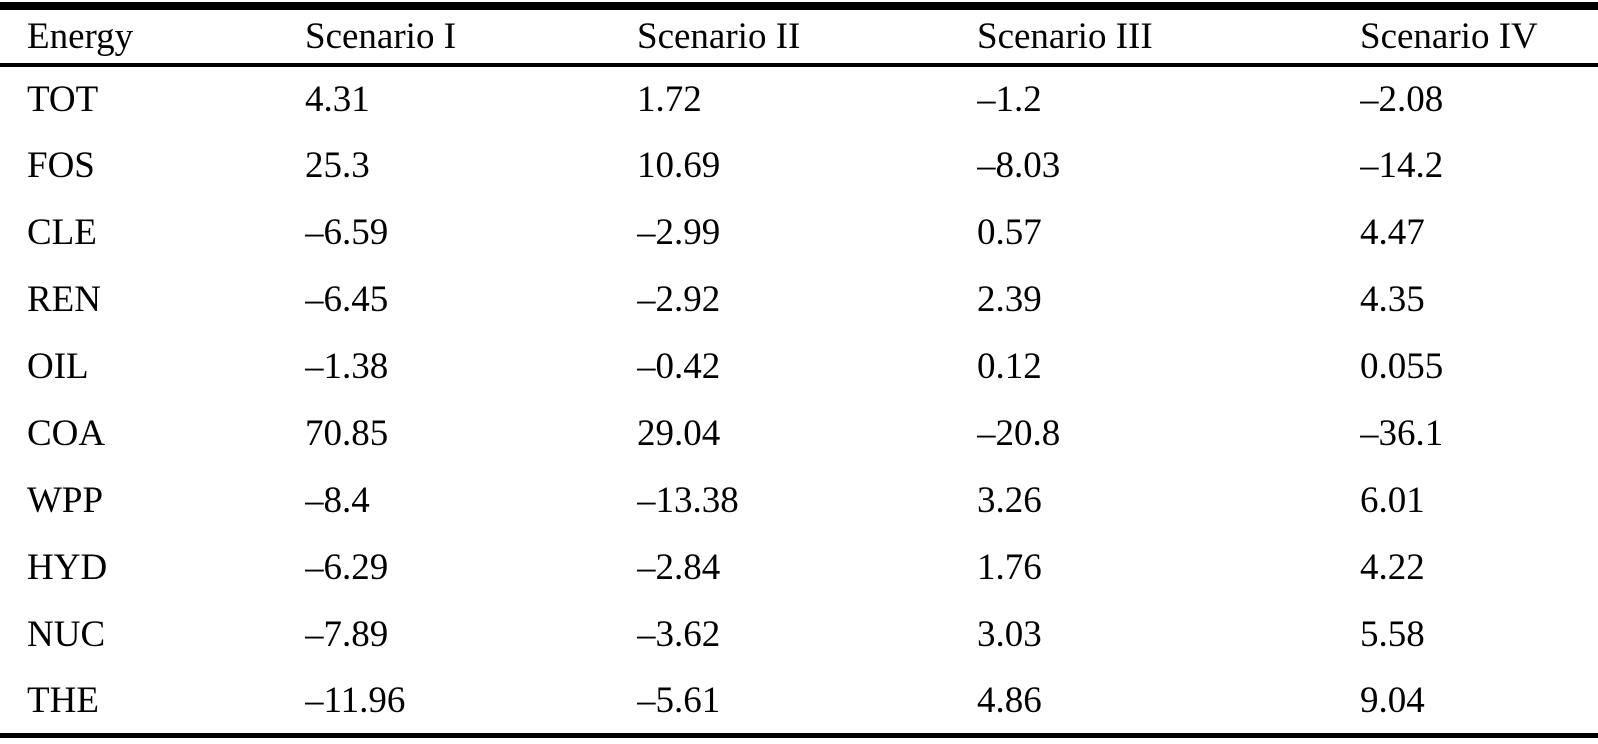  I want to click on column-header-scenario-4: Scenario IV, so click(1449, 36).